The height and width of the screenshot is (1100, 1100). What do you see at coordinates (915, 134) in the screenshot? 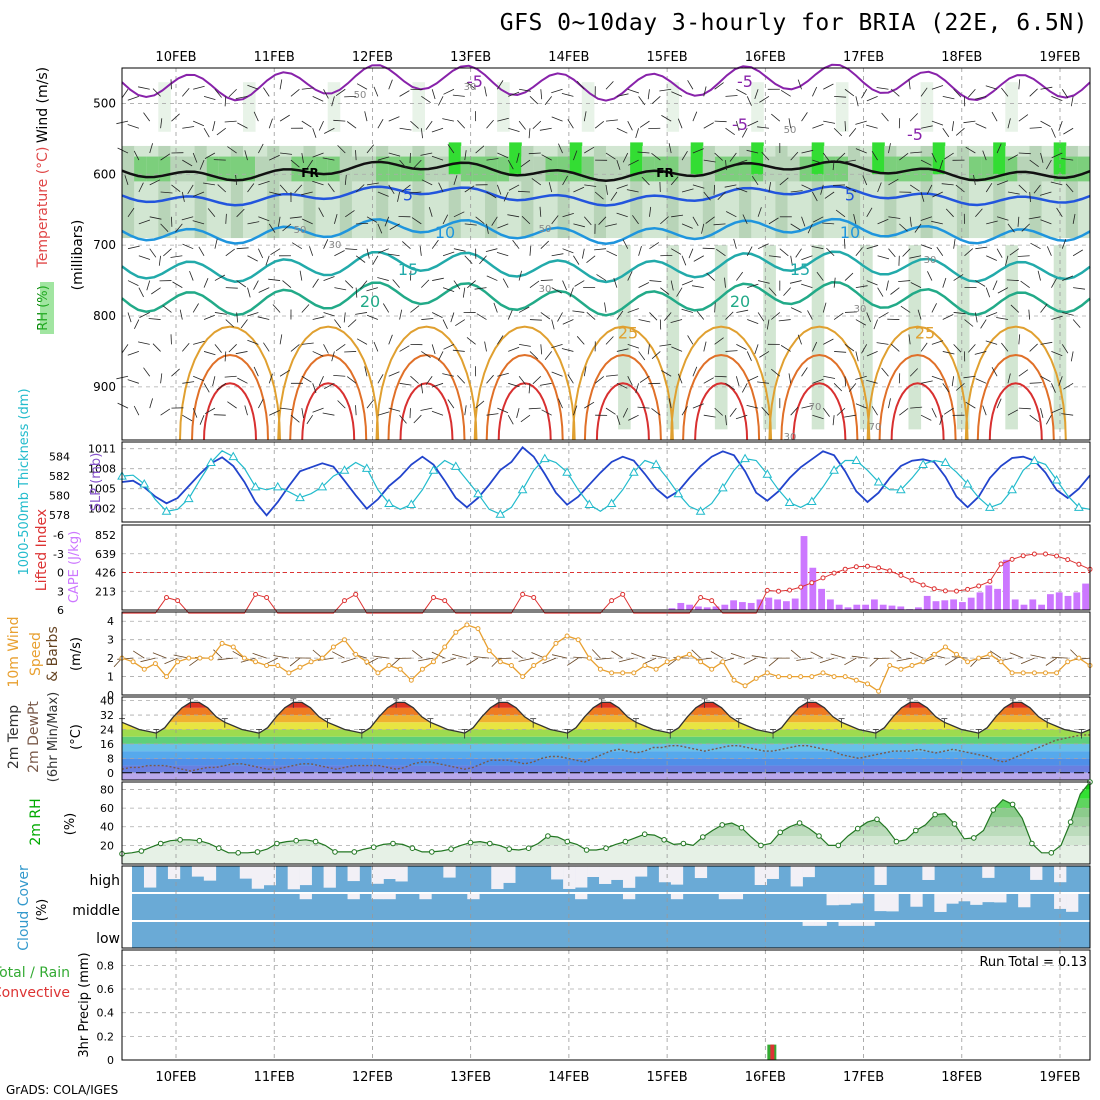
I see `contour-label: -5` at bounding box center [915, 134].